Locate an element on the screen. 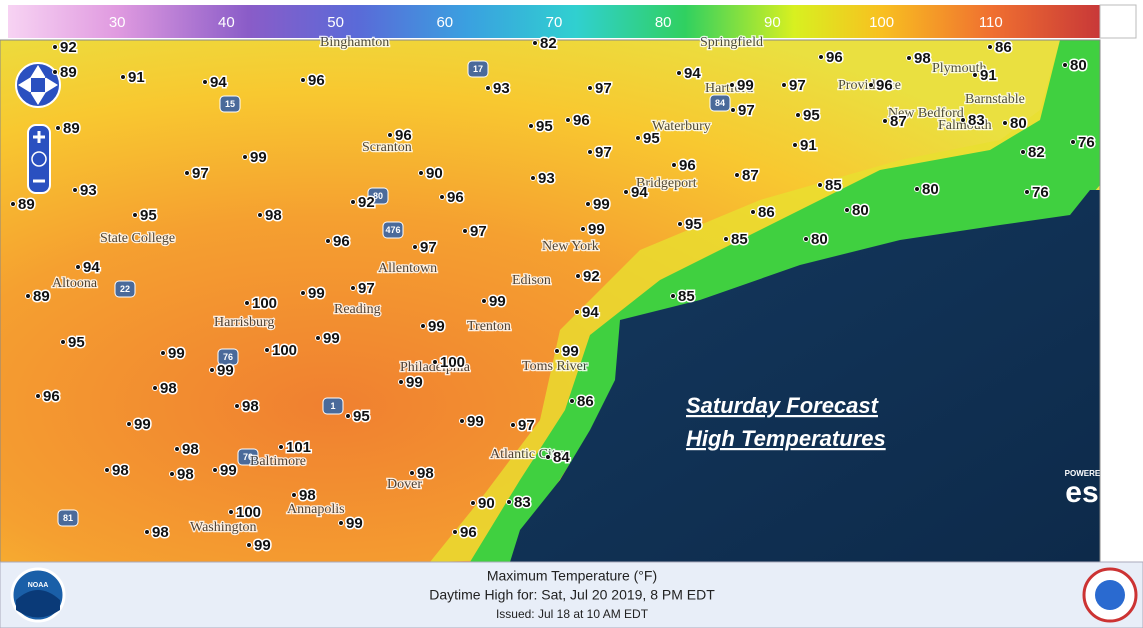  nav-controls is located at coordinates (38, 128).